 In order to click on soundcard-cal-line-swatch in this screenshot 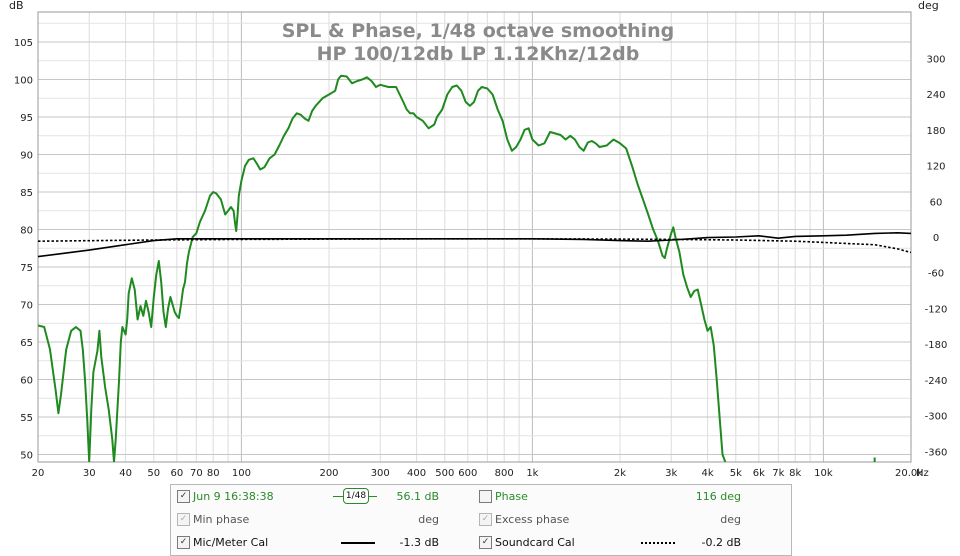, I will do `click(658, 543)`.